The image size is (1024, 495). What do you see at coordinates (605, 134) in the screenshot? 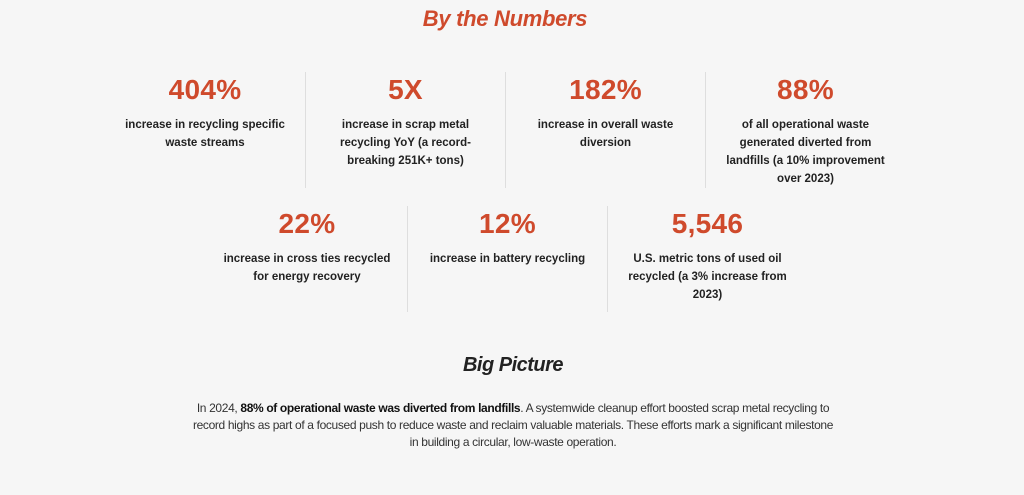
I see `stat-description: increase in overall waste diversion` at bounding box center [605, 134].